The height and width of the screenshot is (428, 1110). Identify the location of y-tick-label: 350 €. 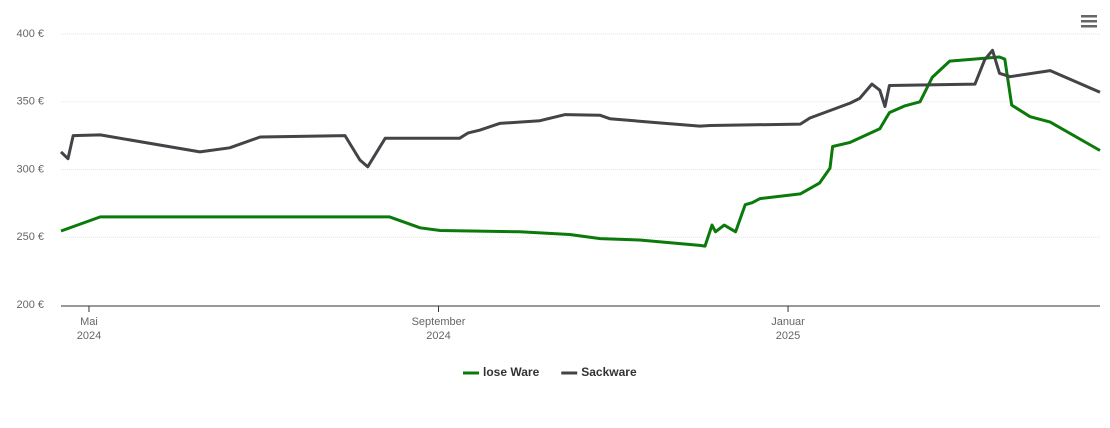
(30, 102).